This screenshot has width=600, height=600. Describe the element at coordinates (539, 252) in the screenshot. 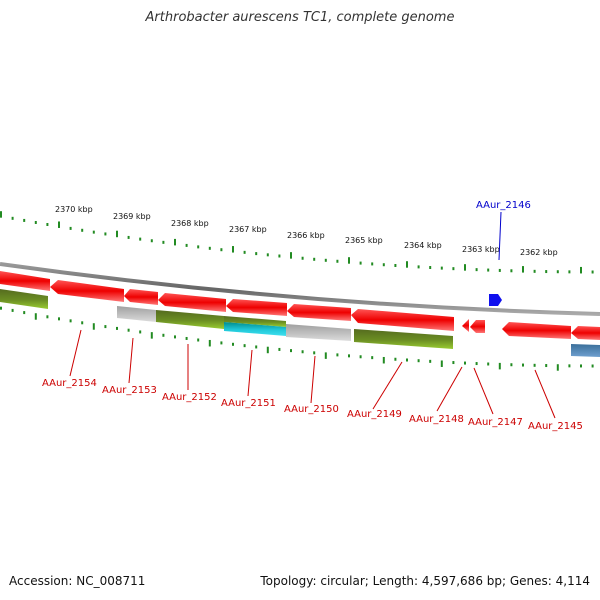

I see `scale-label: 2362 kbp` at that location.